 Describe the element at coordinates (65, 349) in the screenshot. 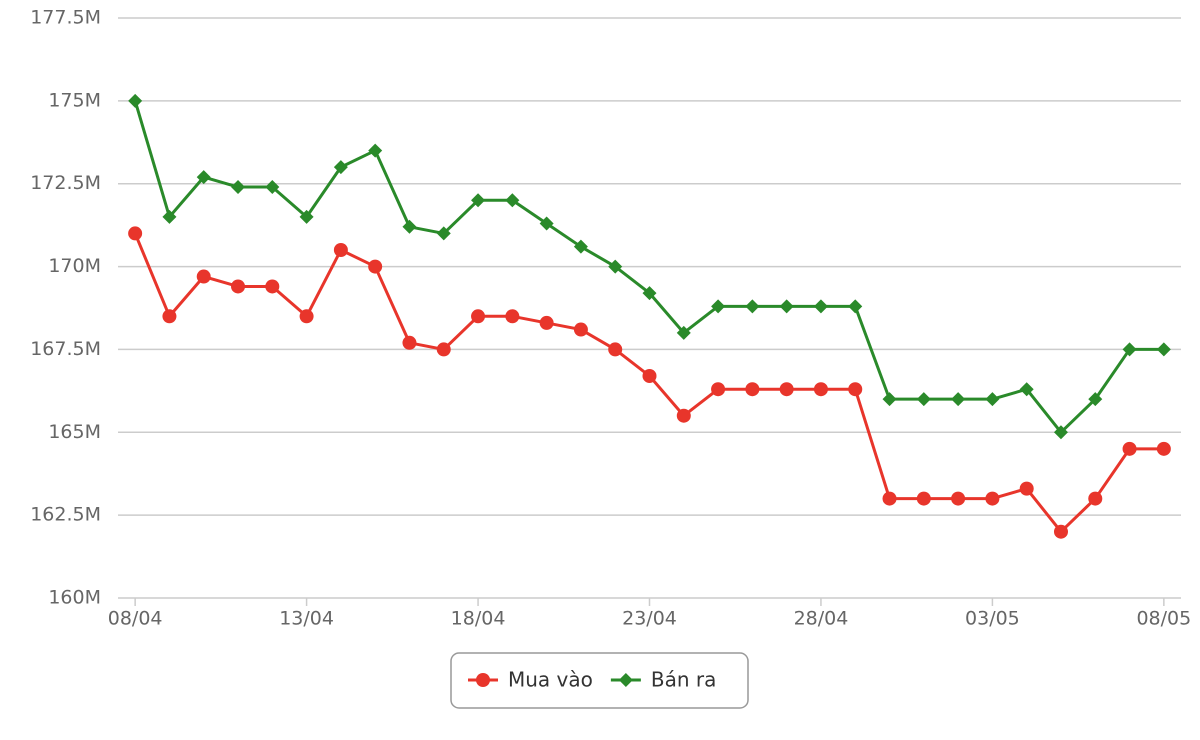

I see `y-tick-label: 167.5M` at that location.